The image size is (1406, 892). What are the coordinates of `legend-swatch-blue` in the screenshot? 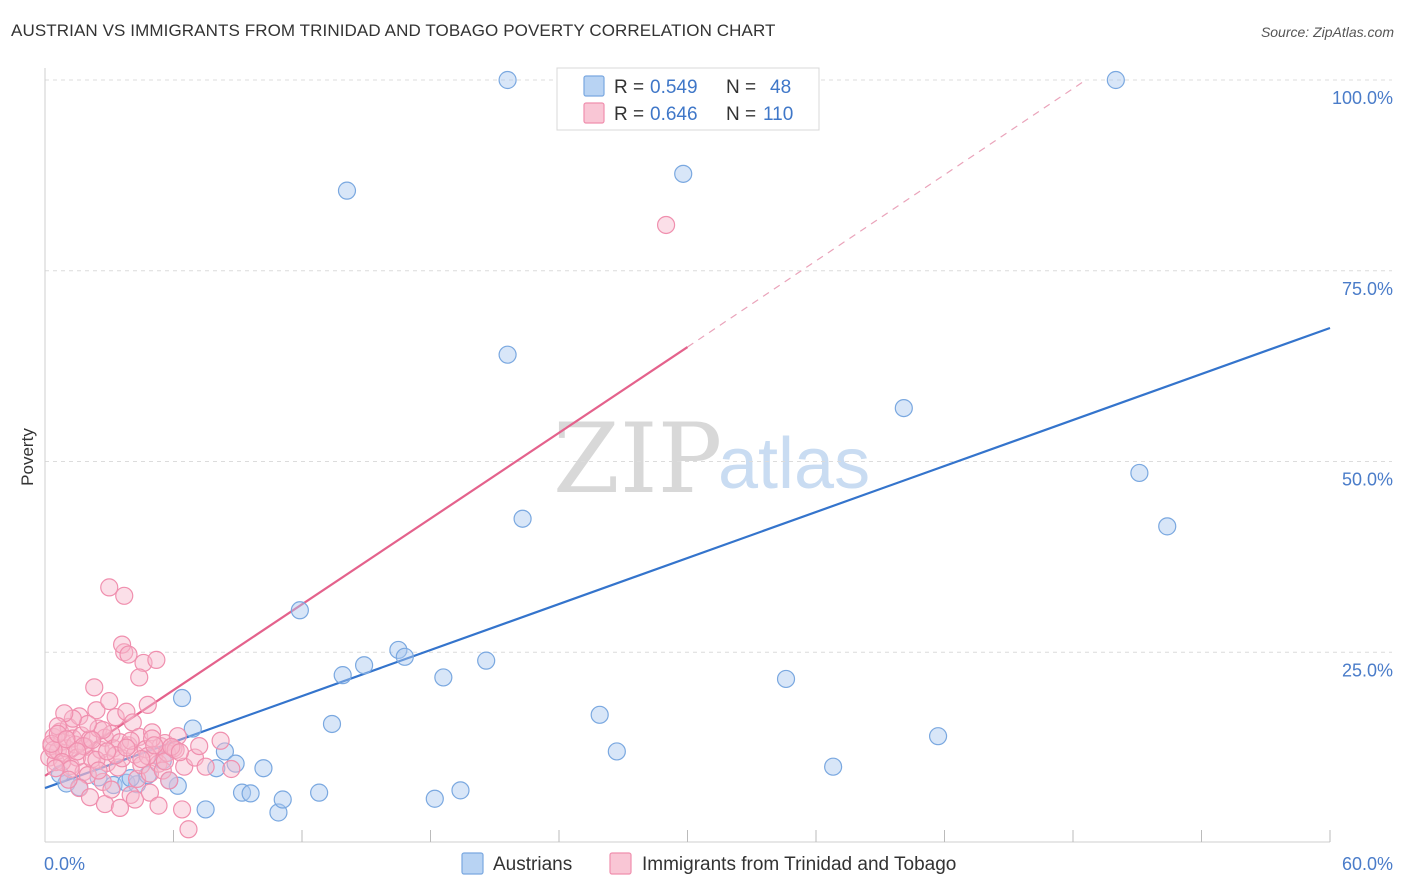 It's located at (594, 86).